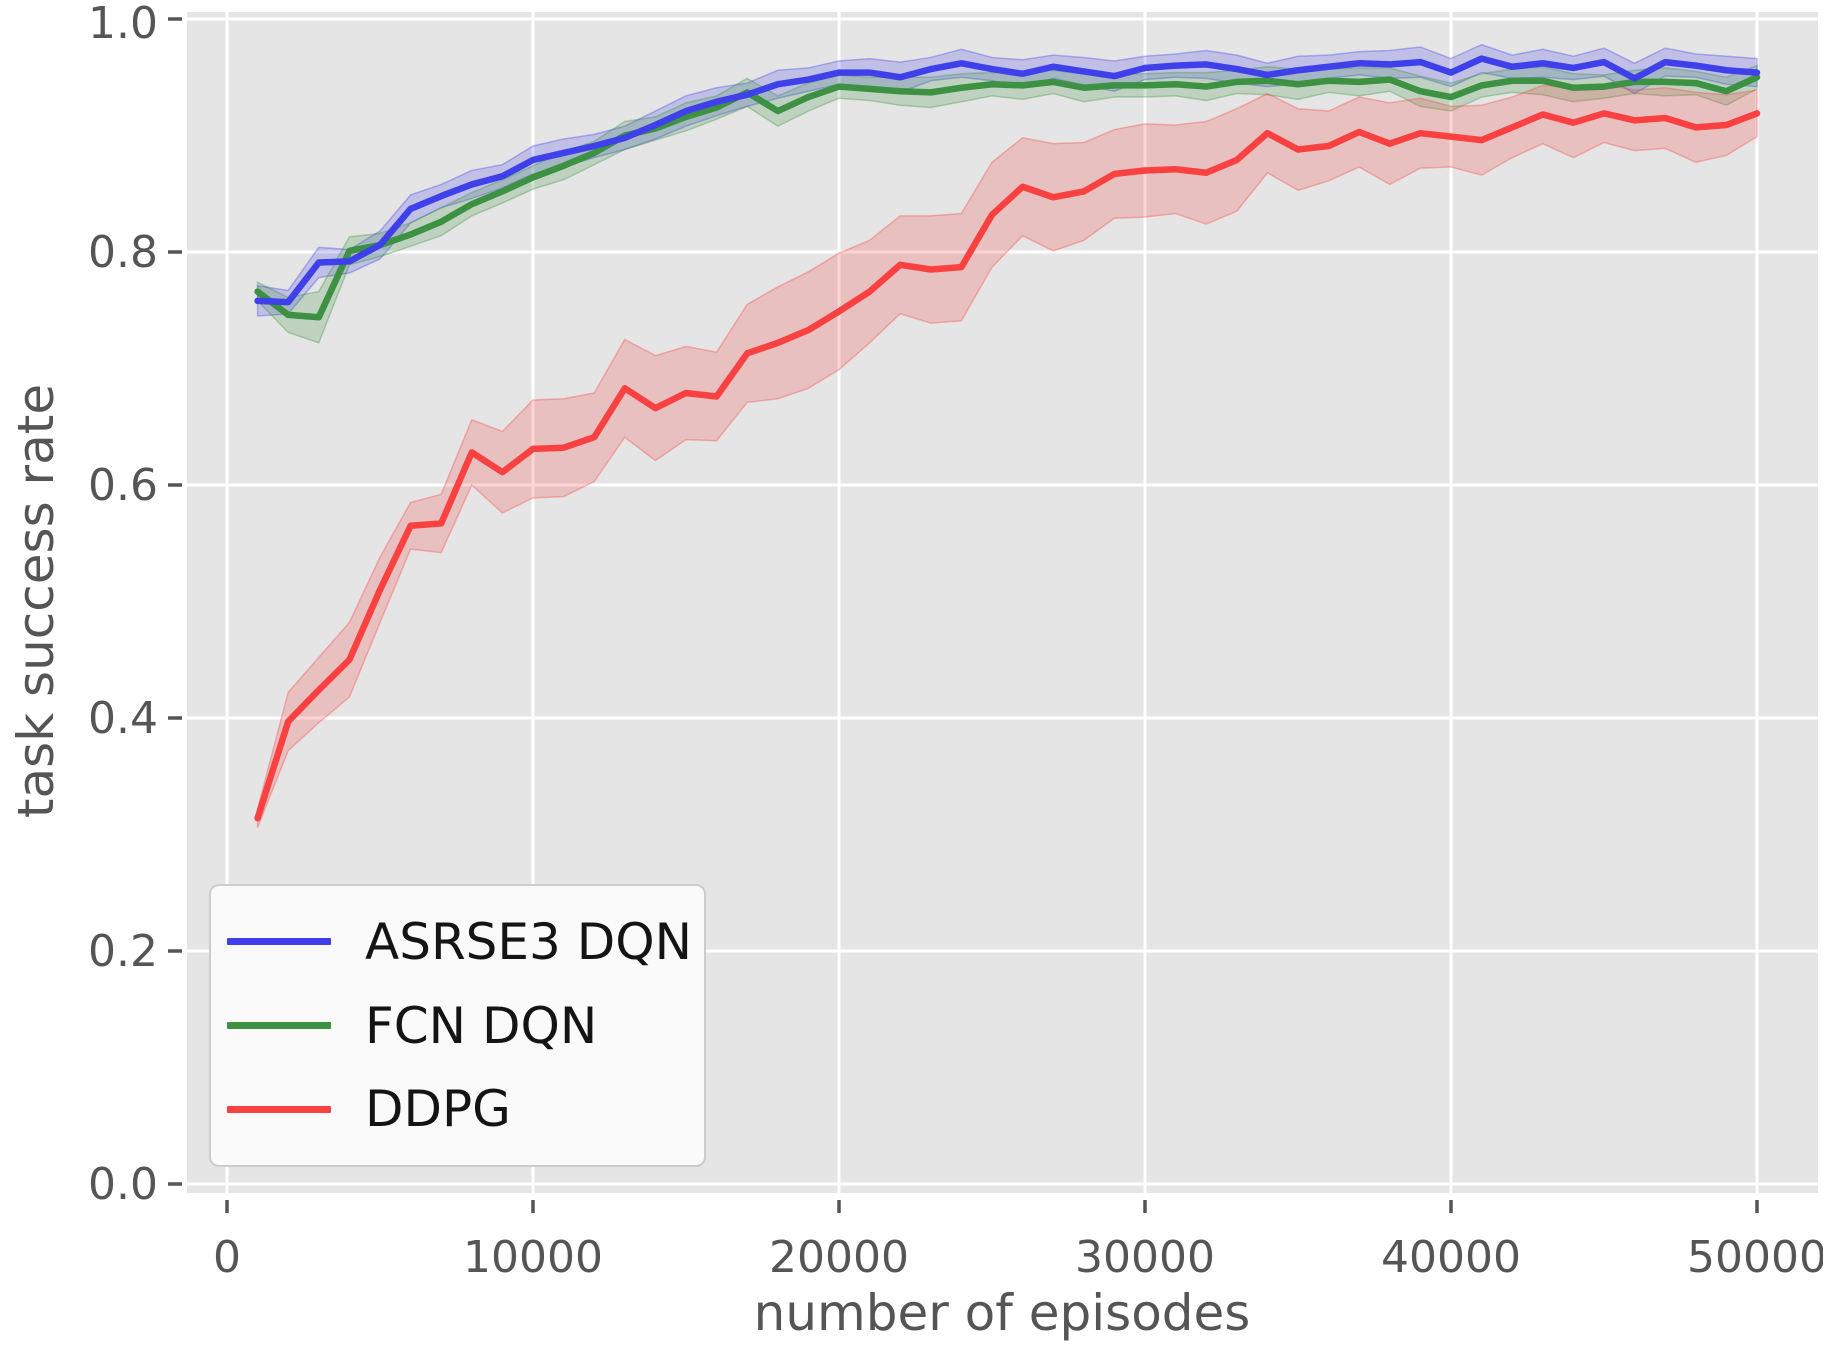  Describe the element at coordinates (123, 252) in the screenshot. I see `y-tick-label: 0.8` at that location.